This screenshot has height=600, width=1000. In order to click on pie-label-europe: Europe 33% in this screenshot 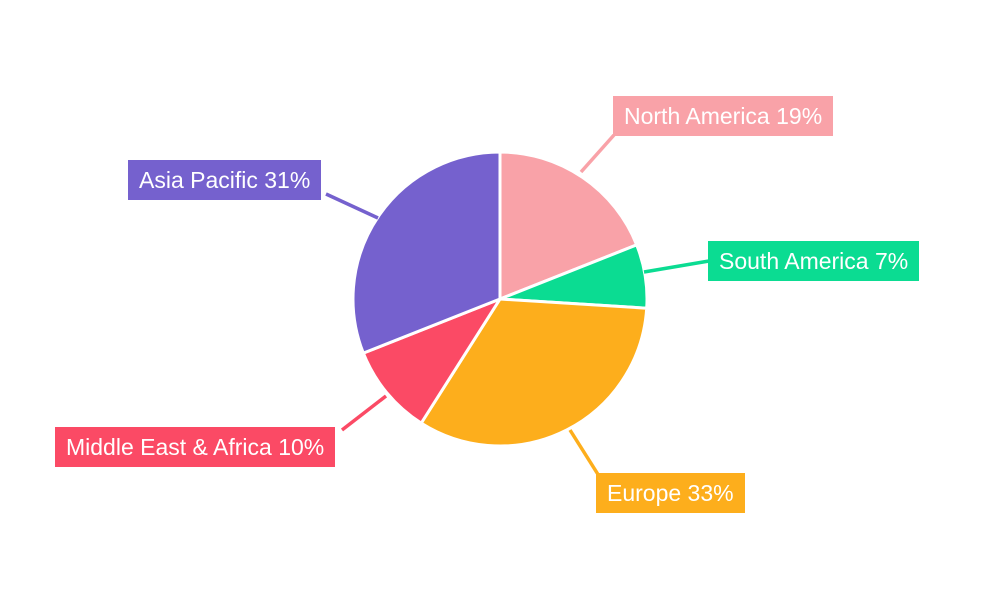, I will do `click(670, 493)`.